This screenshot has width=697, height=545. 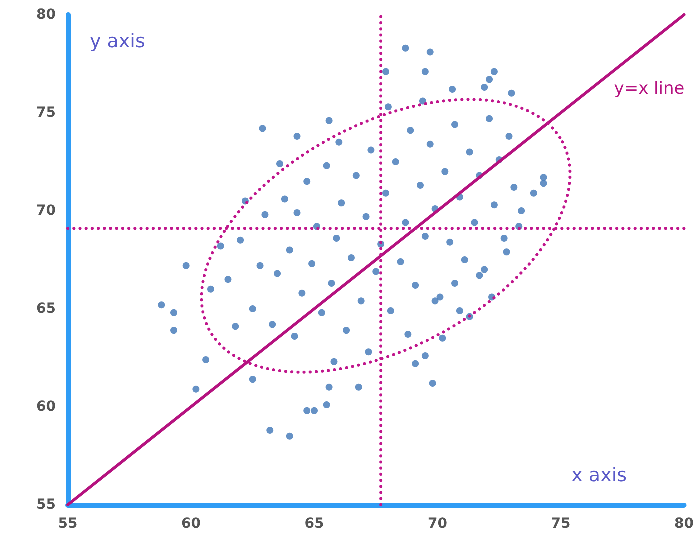 I want to click on y-tick-label: 80, so click(x=46, y=15).